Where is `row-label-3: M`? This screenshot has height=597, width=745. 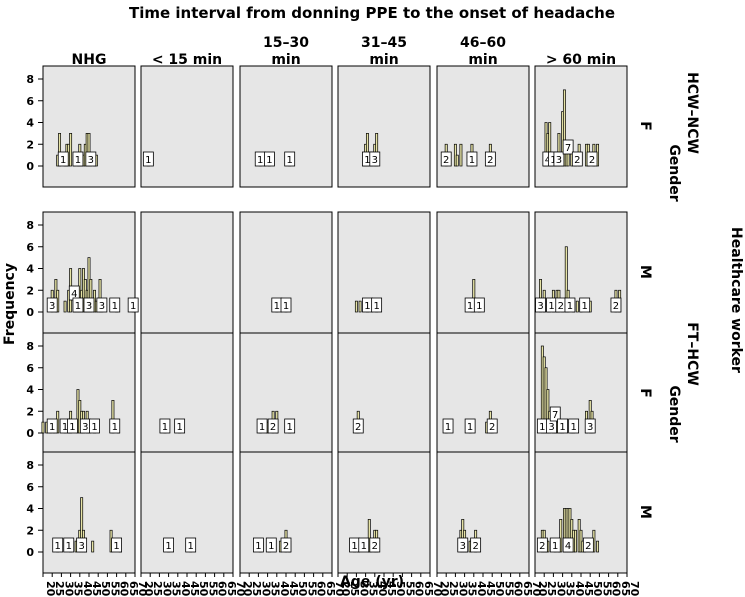
row-label-3: M is located at coordinates (645, 512).